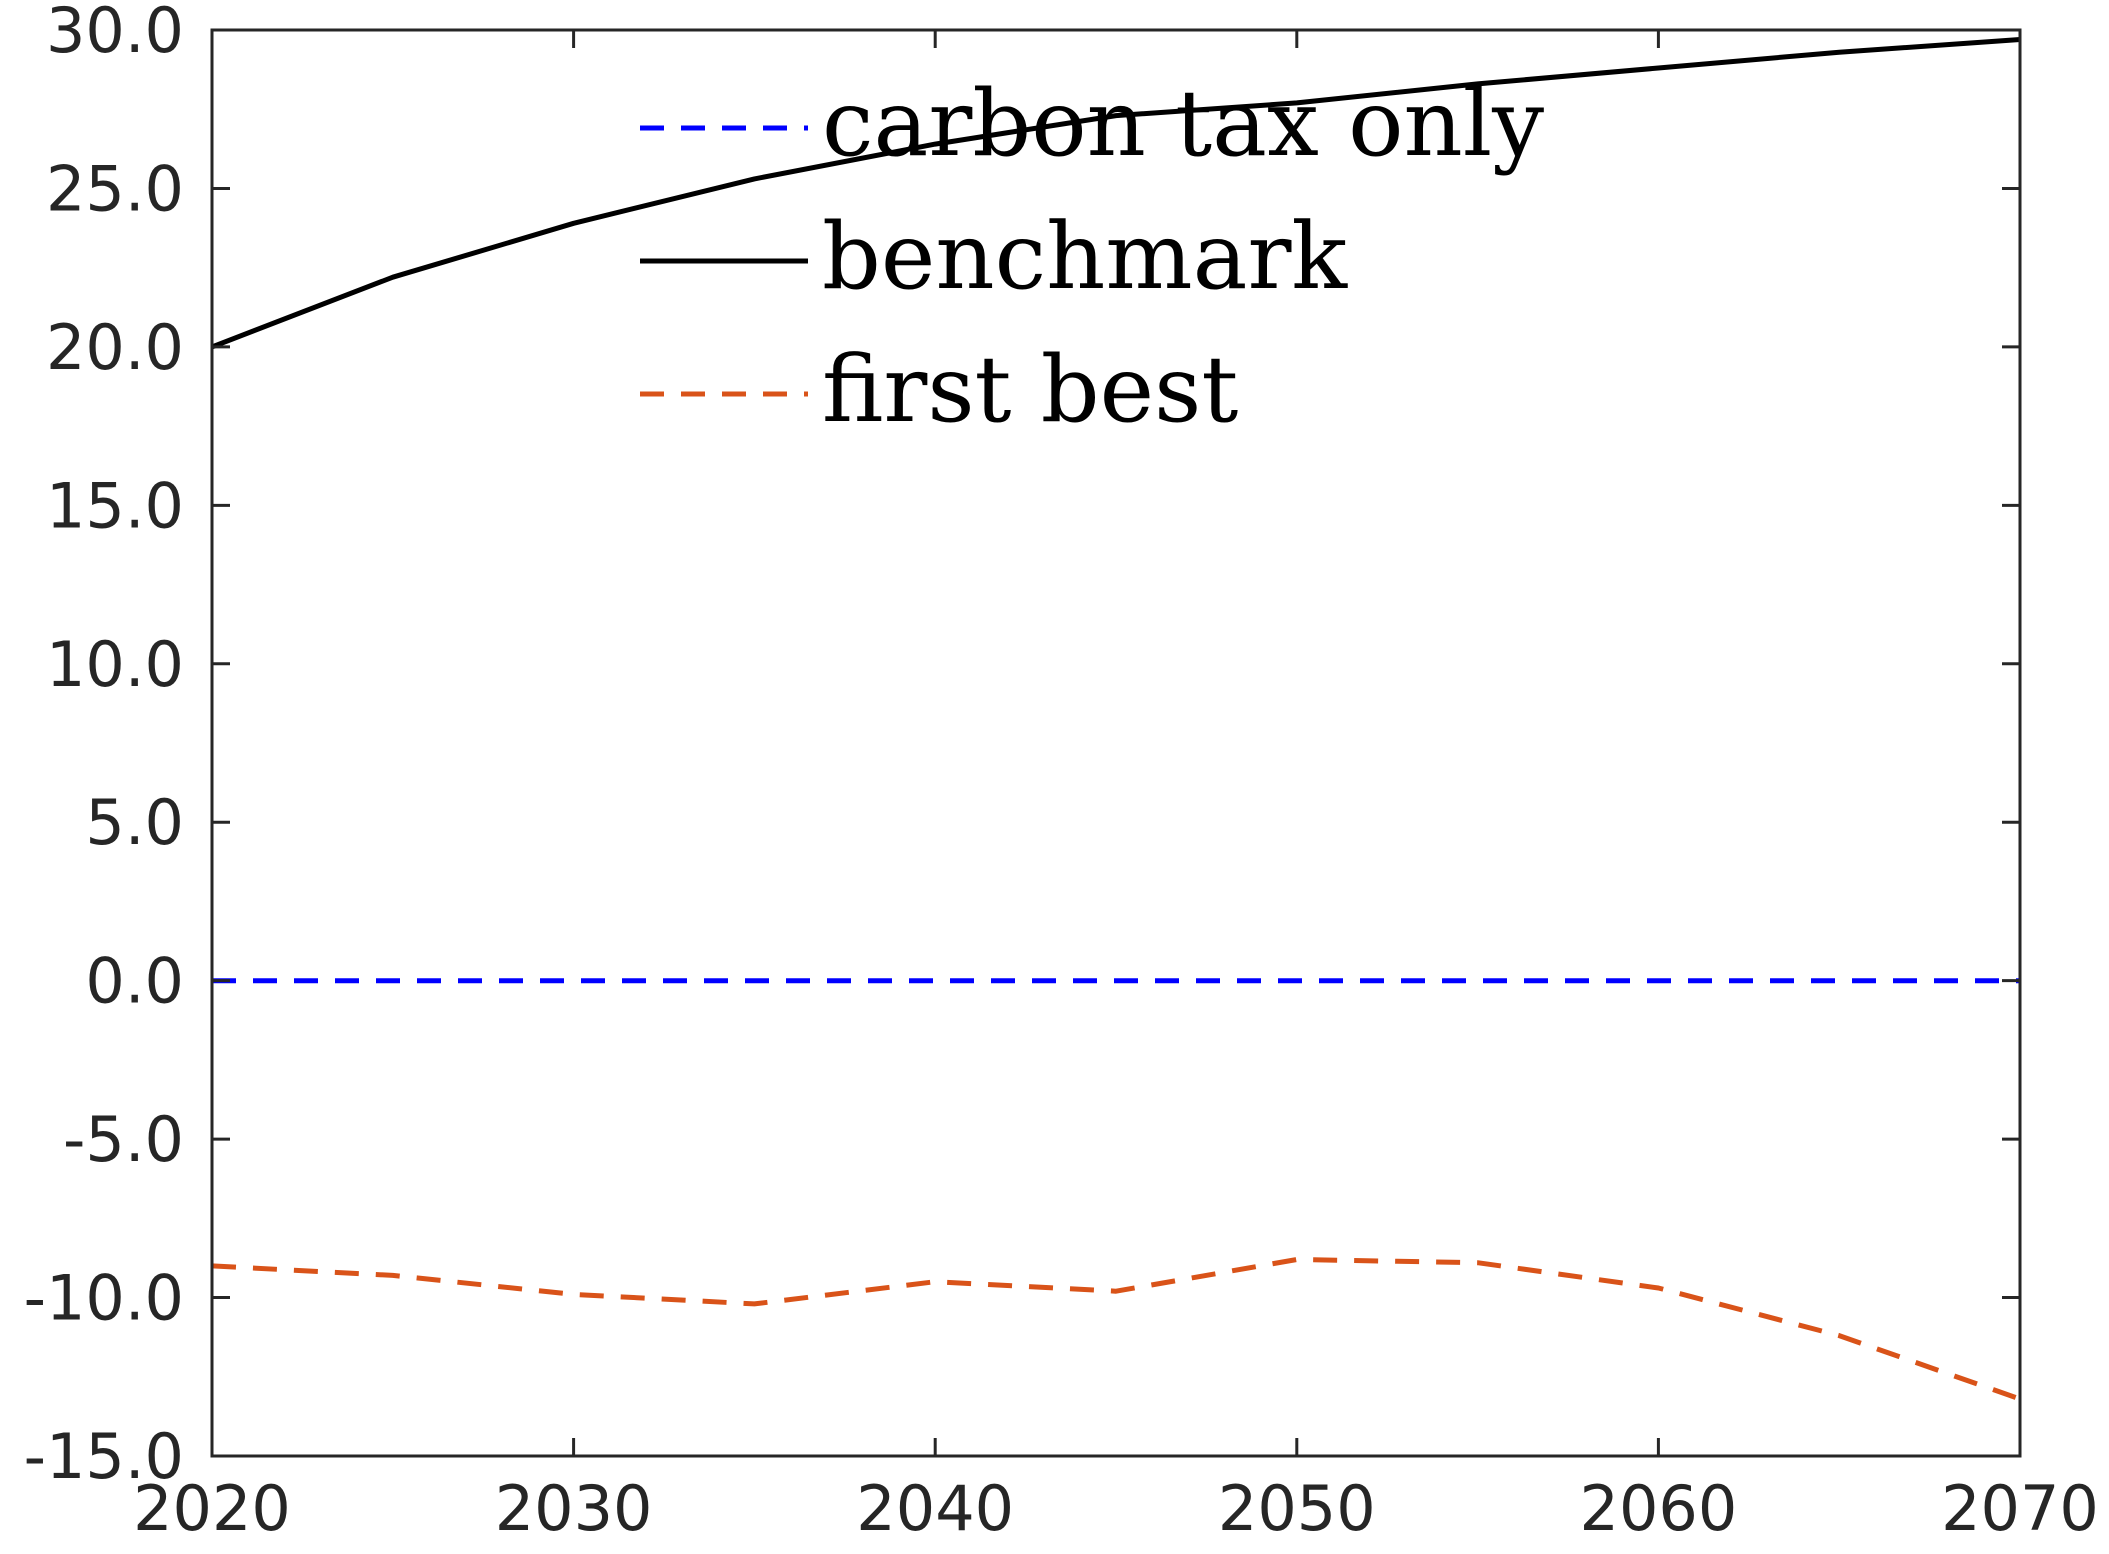  I want to click on y-tick-label: -10.0, so click(104, 1298).